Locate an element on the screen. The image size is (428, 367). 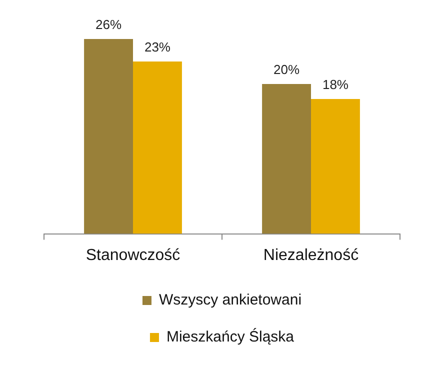
data-label: 20% is located at coordinates (287, 70).